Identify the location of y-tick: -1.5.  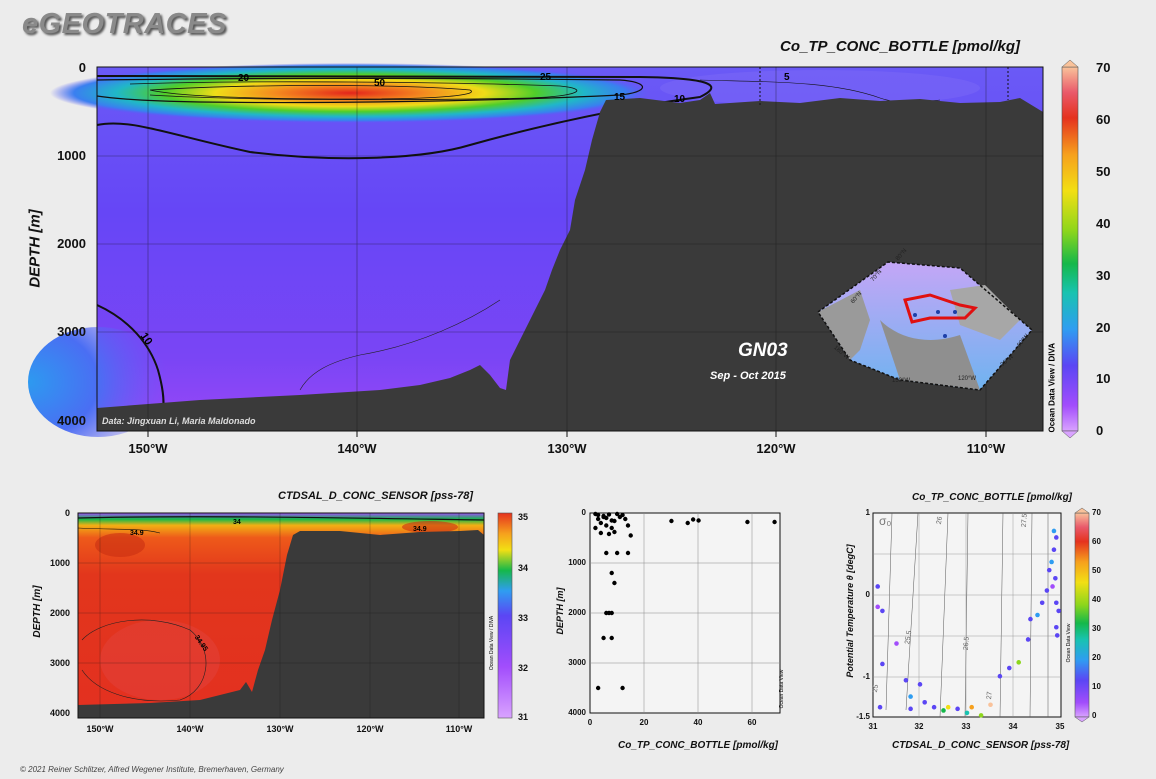
(863, 716).